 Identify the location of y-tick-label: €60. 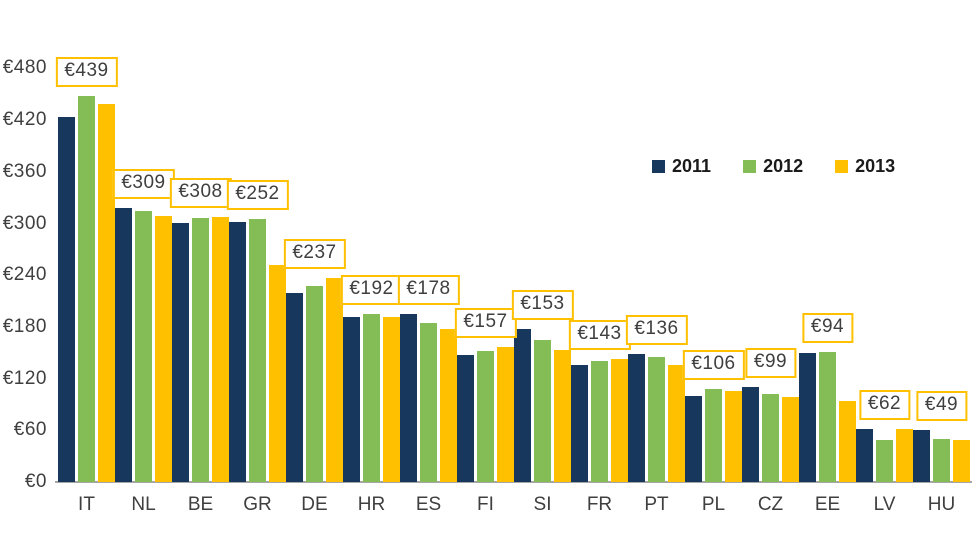
(30, 430).